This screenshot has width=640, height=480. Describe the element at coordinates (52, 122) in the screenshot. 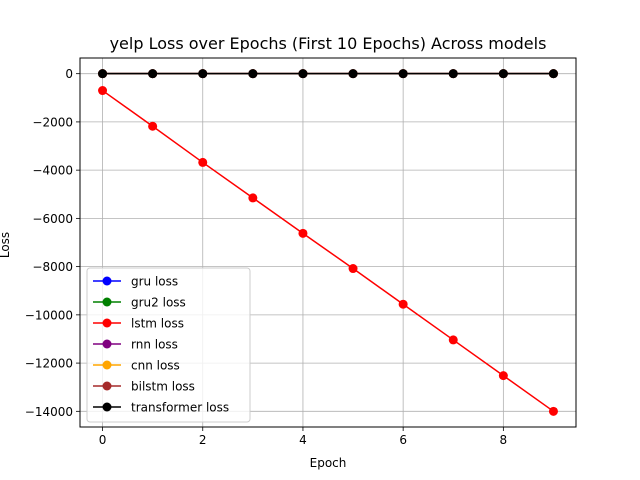

I see `y-tick-label: −2000` at that location.